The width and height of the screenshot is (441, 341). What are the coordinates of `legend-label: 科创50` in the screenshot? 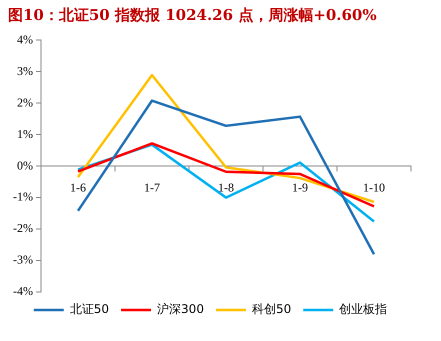 It's located at (272, 309).